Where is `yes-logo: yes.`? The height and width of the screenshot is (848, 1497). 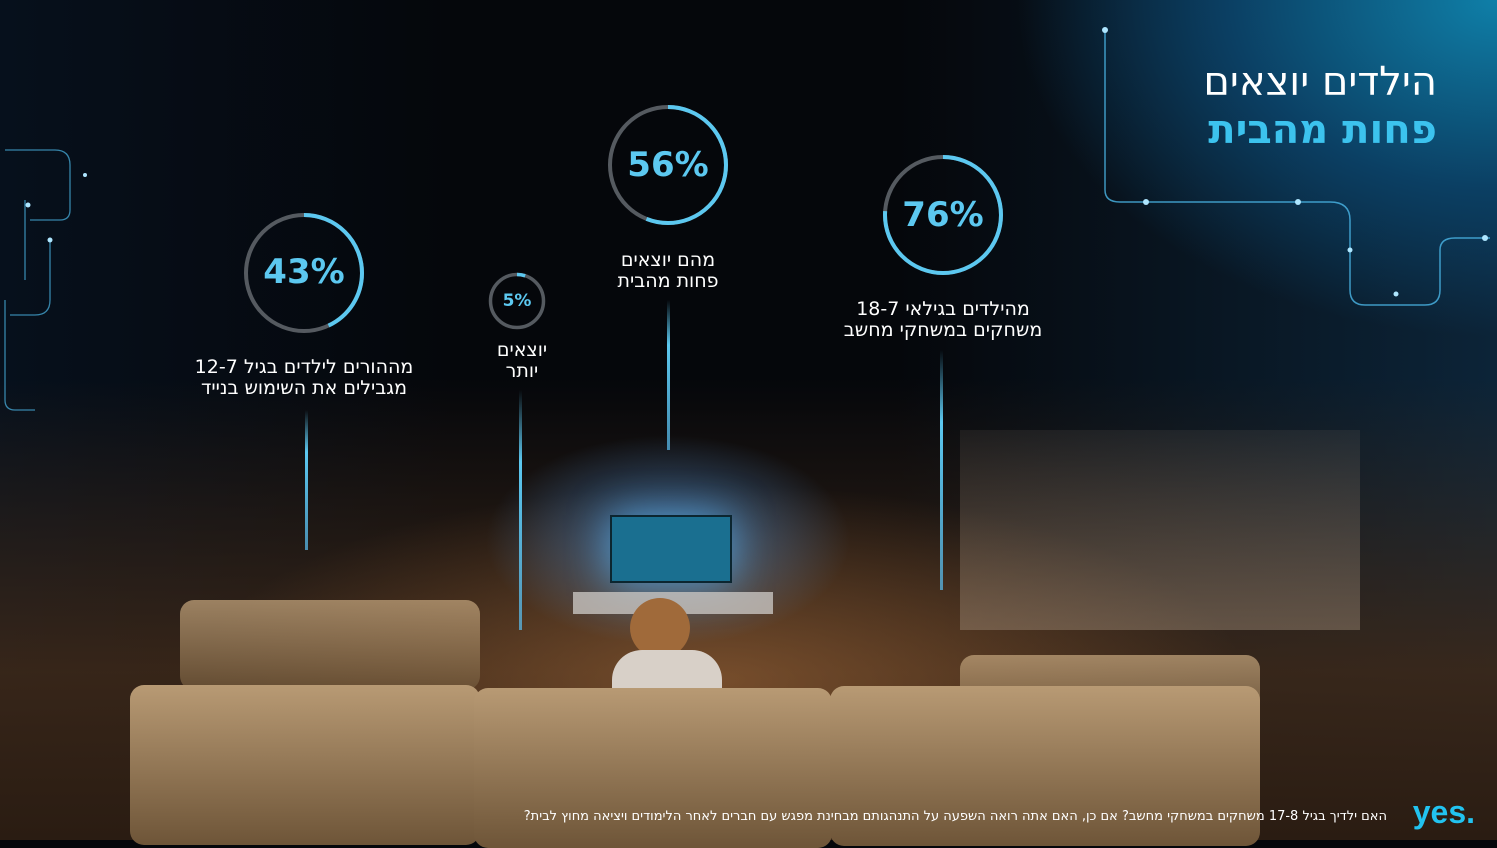
yes-logo: yes. is located at coordinates (1443, 812).